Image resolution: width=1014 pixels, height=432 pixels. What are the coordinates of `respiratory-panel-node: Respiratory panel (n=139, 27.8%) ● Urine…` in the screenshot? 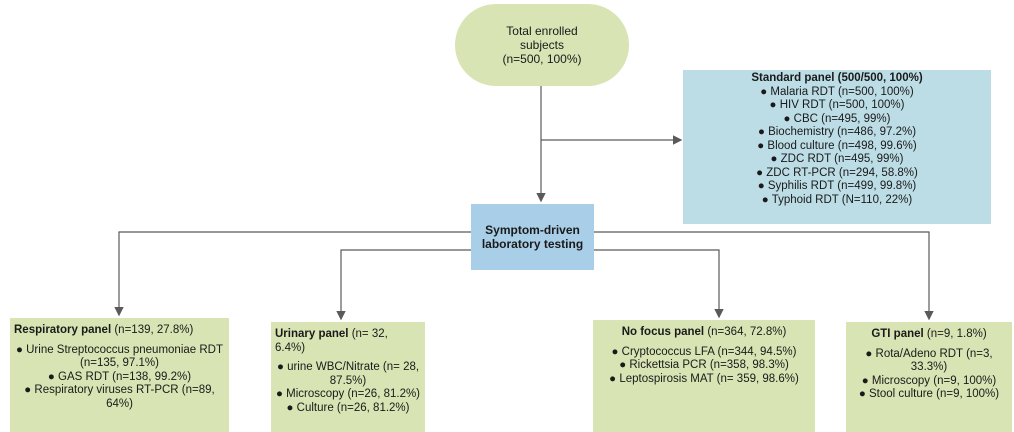 It's located at (119, 375).